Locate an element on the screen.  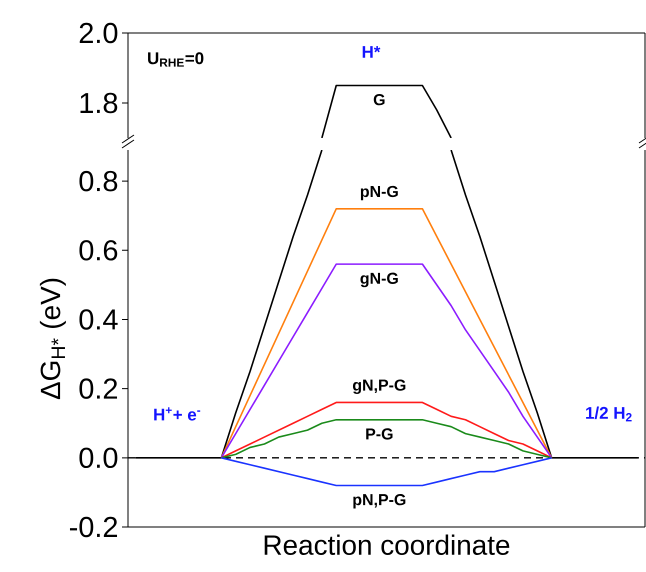
y-tick-label: 0.6 is located at coordinates (98, 250).